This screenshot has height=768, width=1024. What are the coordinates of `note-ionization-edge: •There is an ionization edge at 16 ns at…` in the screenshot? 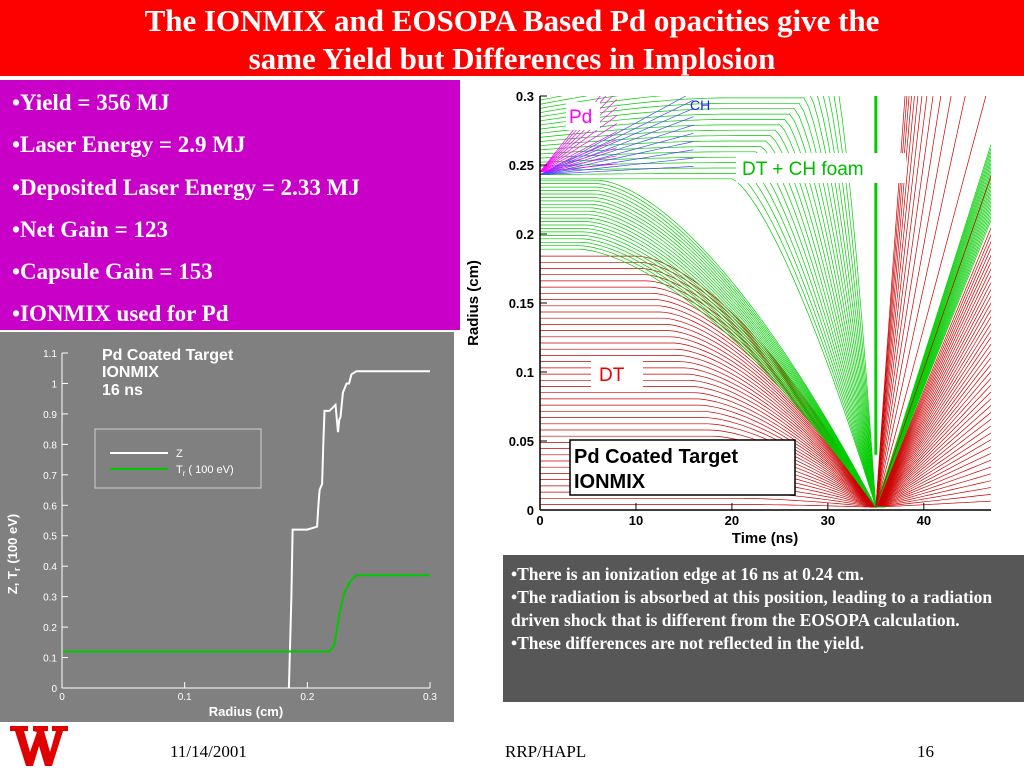 It's located at (687, 574).